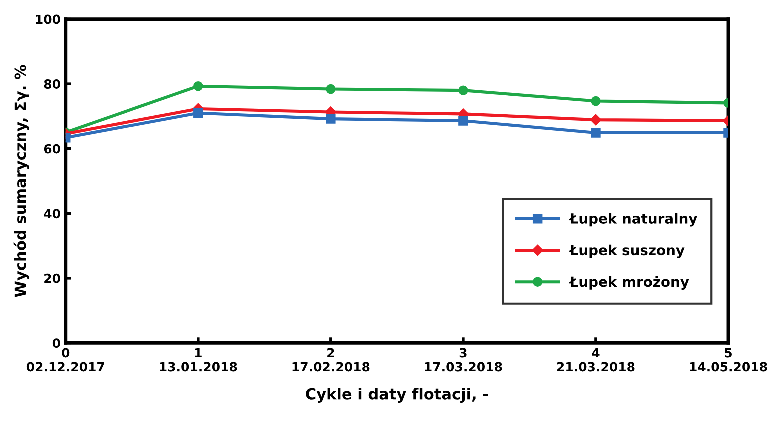 Image resolution: width=775 pixels, height=429 pixels. What do you see at coordinates (65, 360) in the screenshot?
I see `x-tick-label: 0 02.12.2017` at bounding box center [65, 360].